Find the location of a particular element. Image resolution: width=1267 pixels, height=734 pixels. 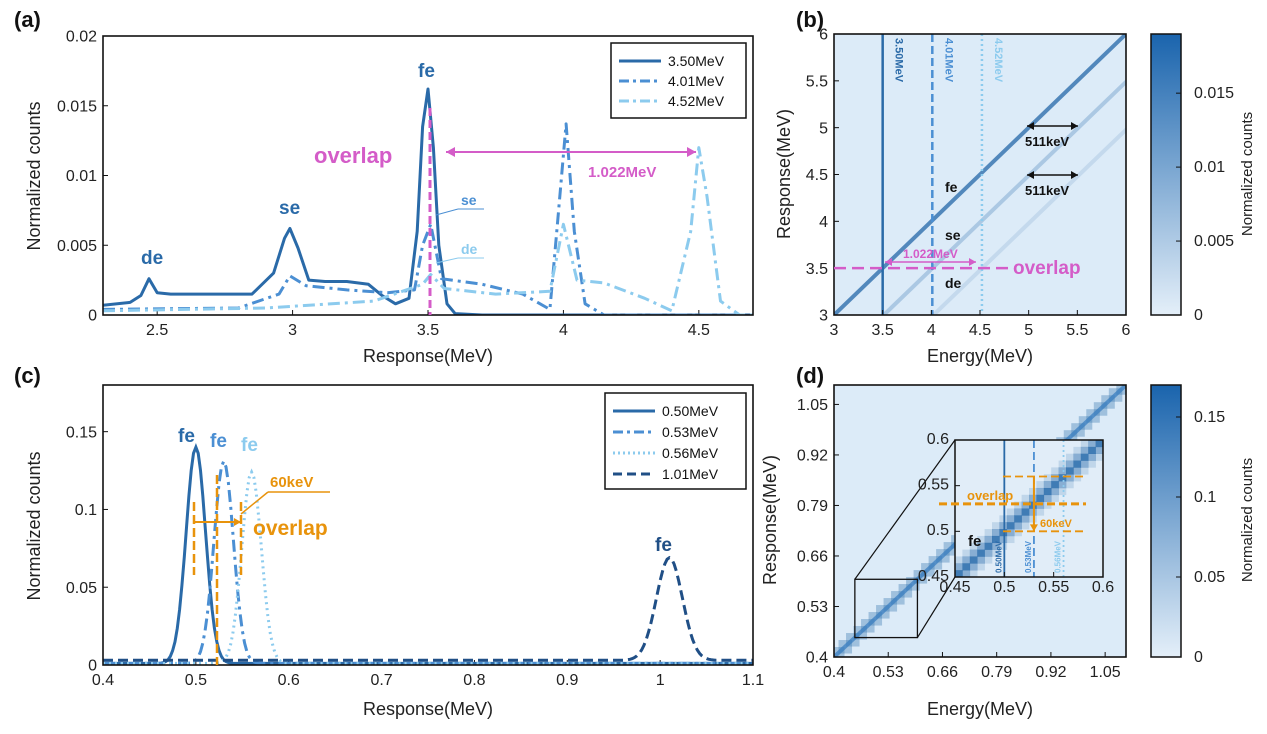

panel-d-inset-ytick-label: 0.5 is located at coordinates (938, 530).